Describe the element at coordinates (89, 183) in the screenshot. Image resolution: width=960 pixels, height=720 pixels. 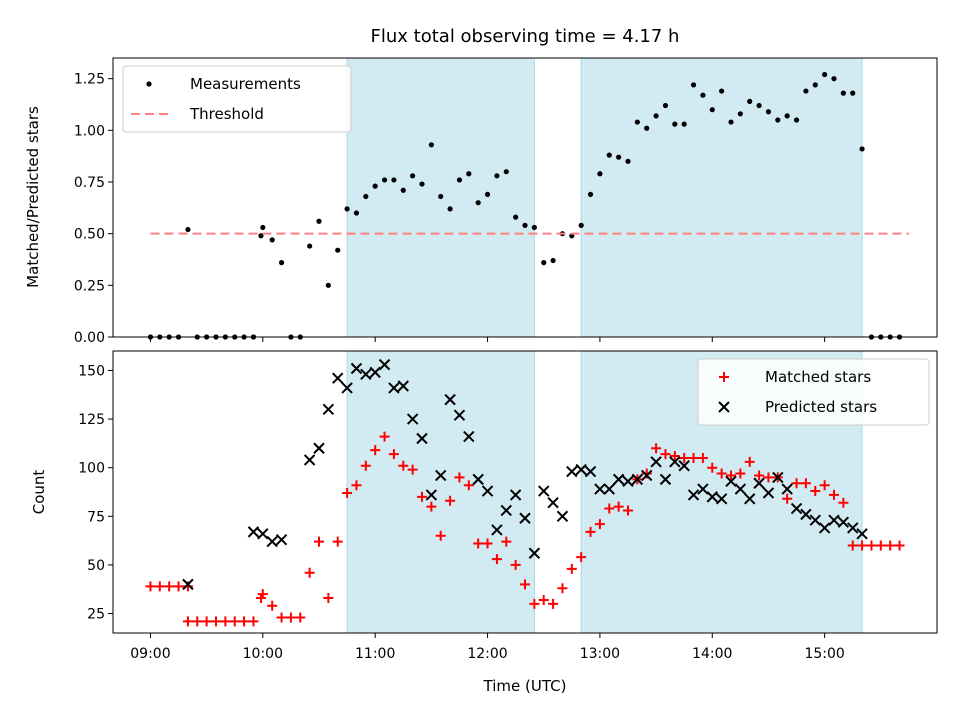
I see `top-y-tick-label: 0.75` at that location.